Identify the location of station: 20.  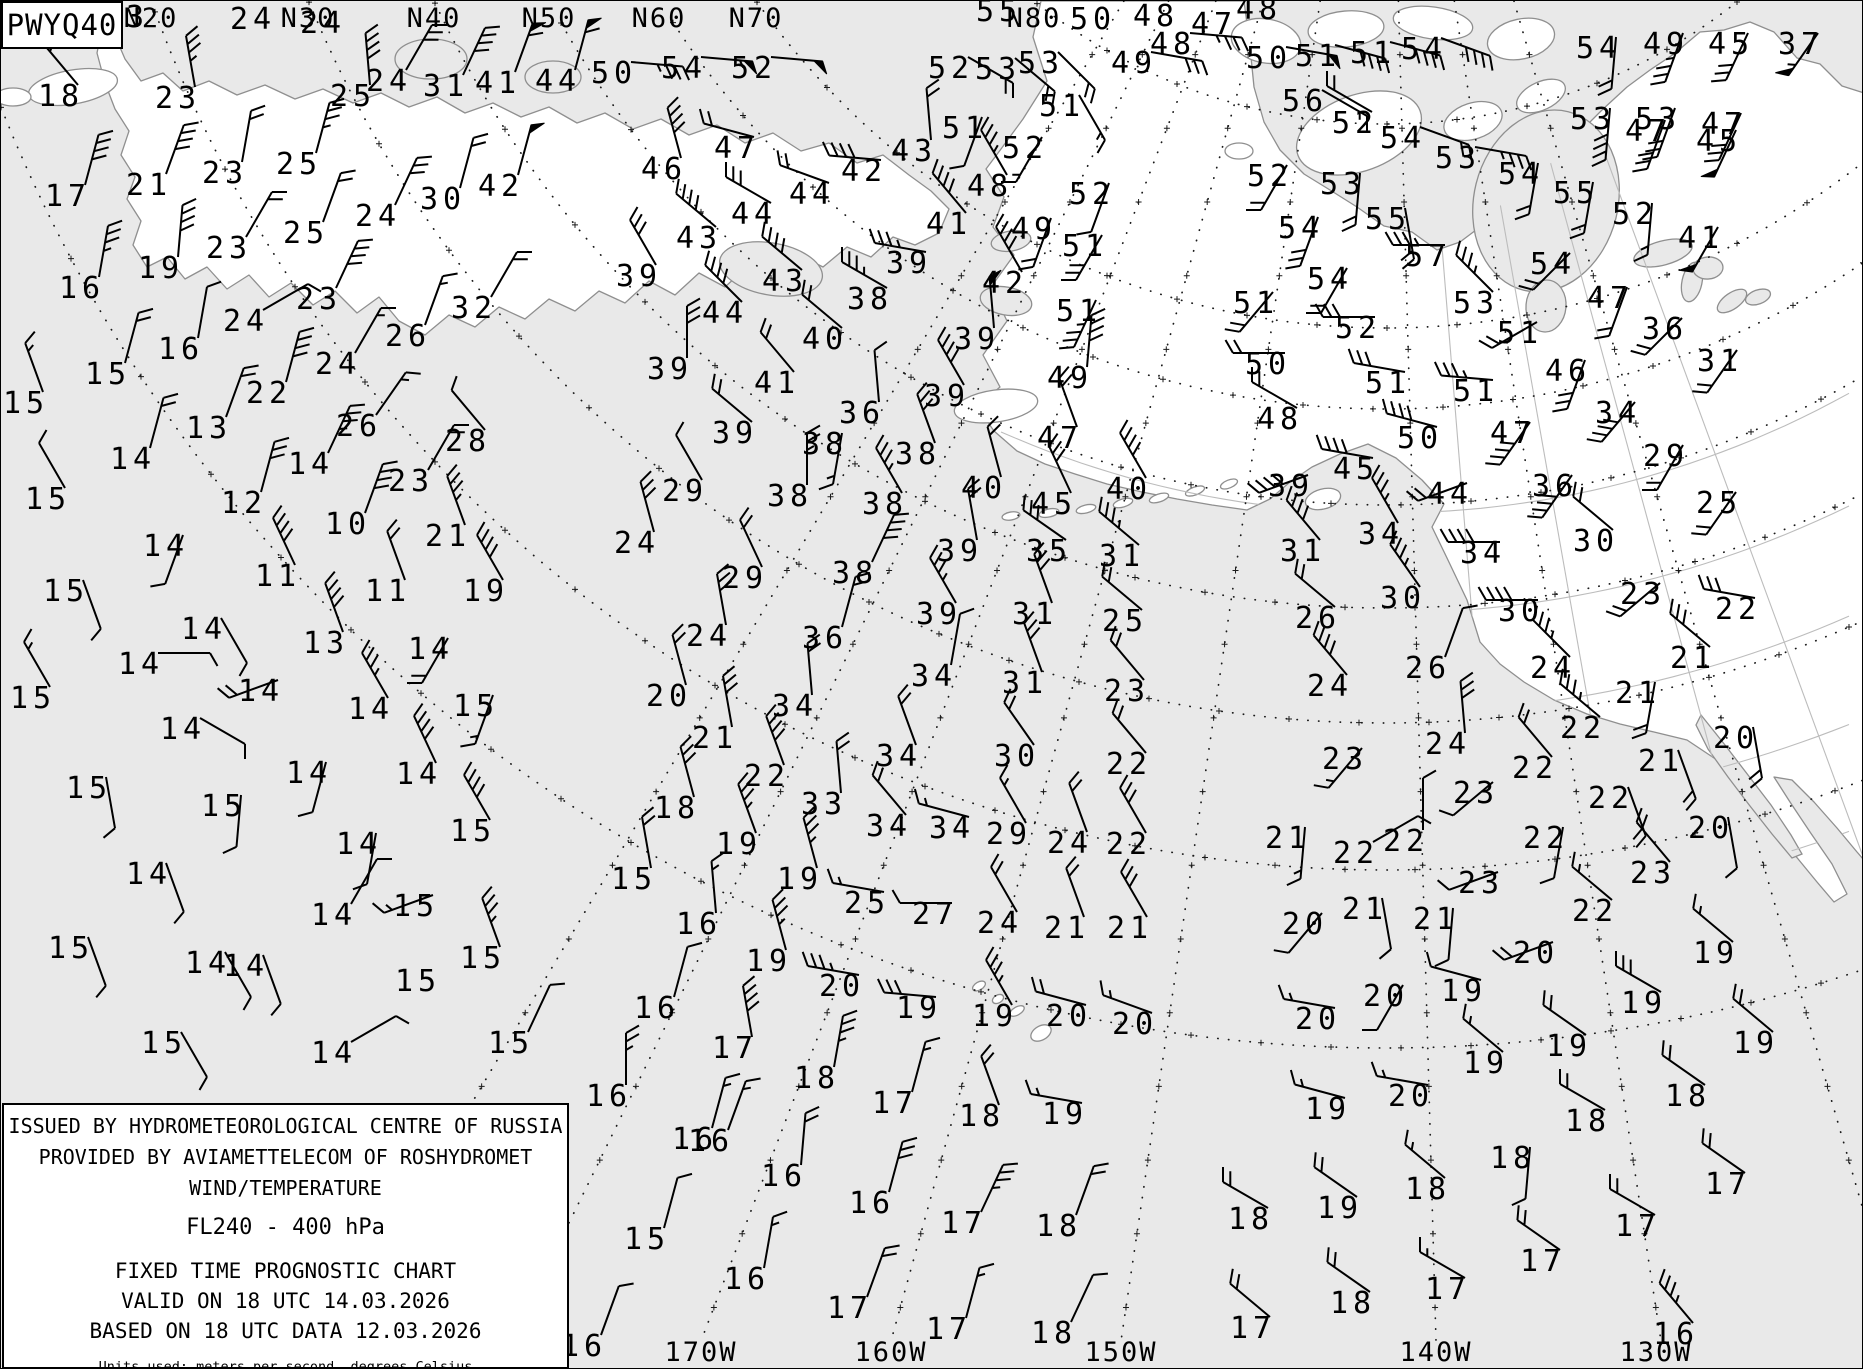
(1126, 1011).